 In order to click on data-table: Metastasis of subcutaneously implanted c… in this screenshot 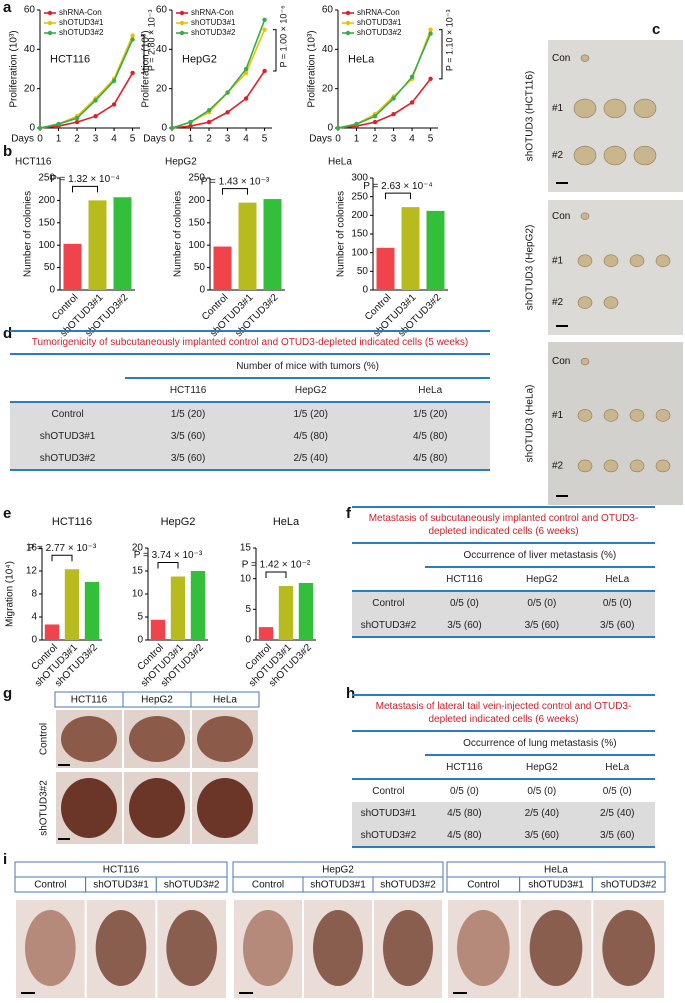, I will do `click(503, 572)`.